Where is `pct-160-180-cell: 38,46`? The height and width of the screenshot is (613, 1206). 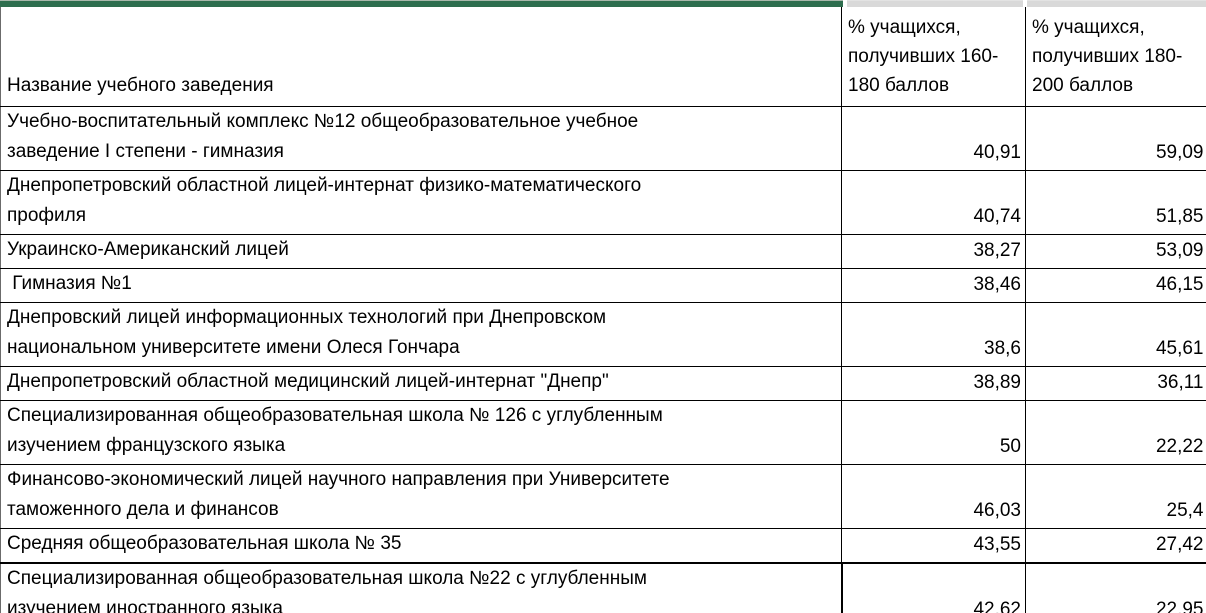 pct-160-180-cell: 38,46 is located at coordinates (933, 285).